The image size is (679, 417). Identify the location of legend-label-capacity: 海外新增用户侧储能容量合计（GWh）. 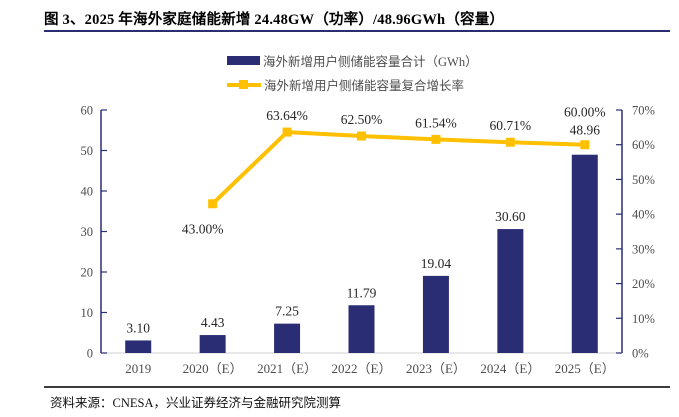
(370, 62).